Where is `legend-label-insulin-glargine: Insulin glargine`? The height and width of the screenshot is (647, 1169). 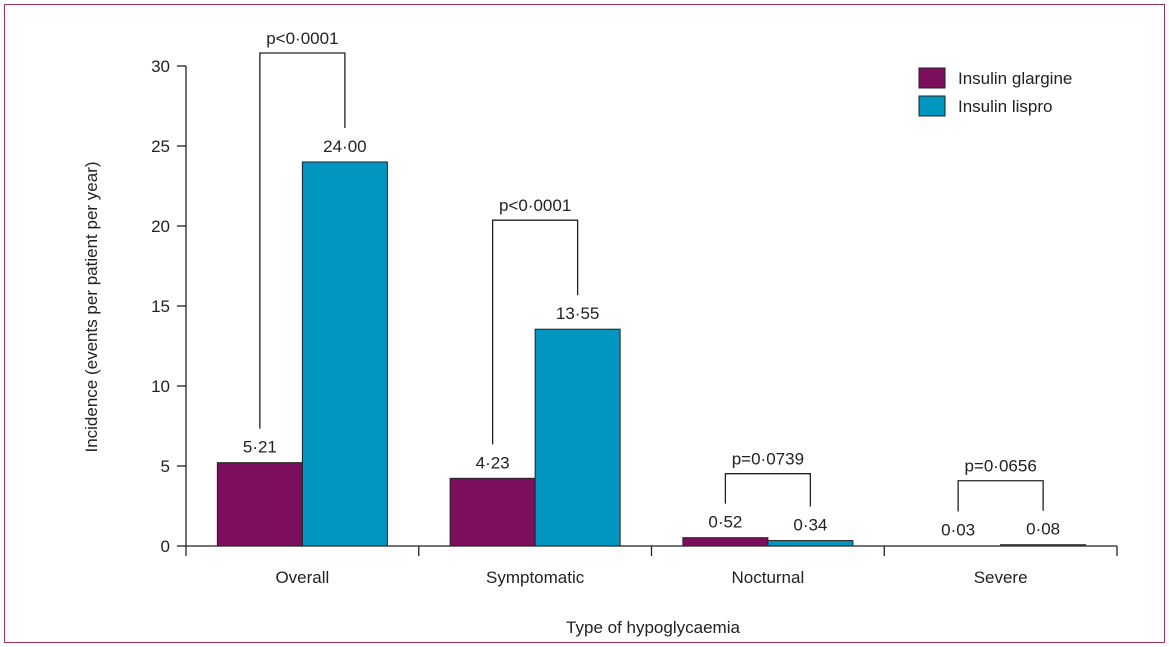
legend-label-insulin-glargine: Insulin glargine is located at coordinates (1015, 78).